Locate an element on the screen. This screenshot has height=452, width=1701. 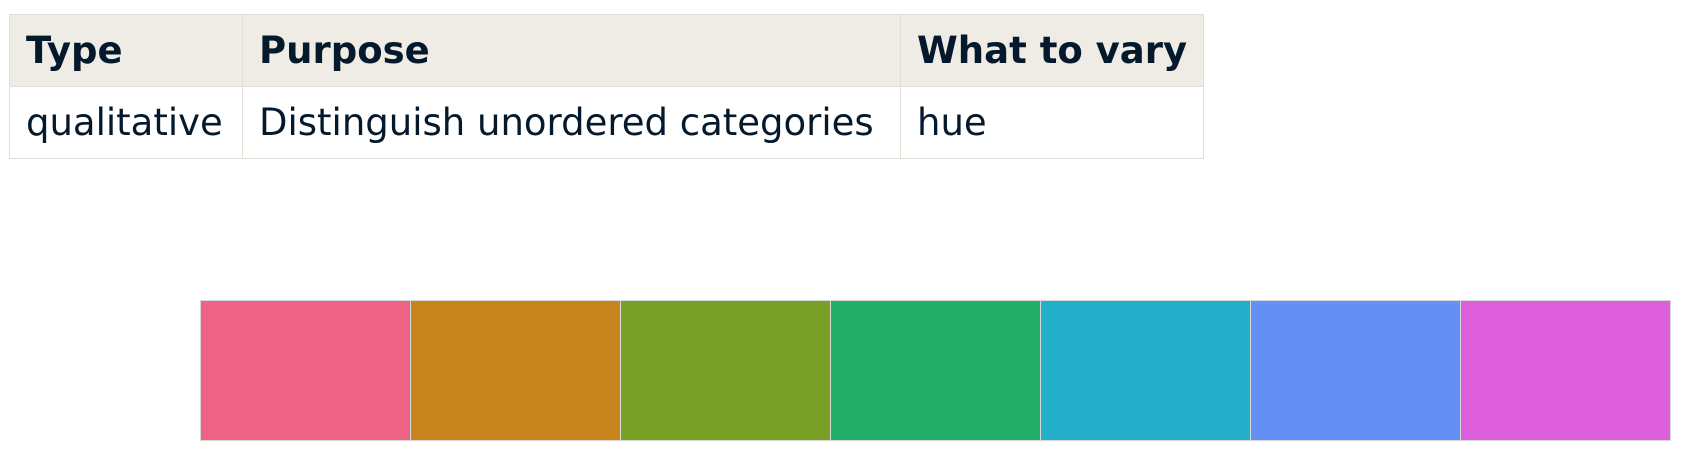
header-purpose: Purpose is located at coordinates (571, 50).